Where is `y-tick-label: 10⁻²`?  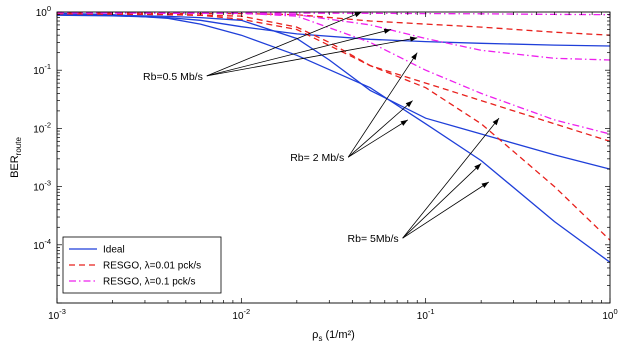
y-tick-label: 10⁻² is located at coordinates (42, 127).